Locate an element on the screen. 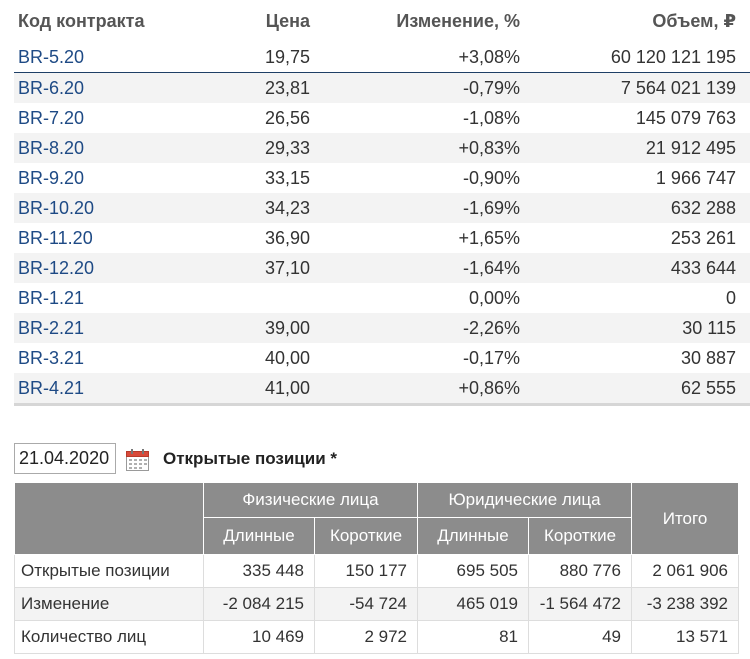 Image resolution: width=750 pixels, height=659 pixels. contract-code-link: BR-11.20 is located at coordinates (55, 237).